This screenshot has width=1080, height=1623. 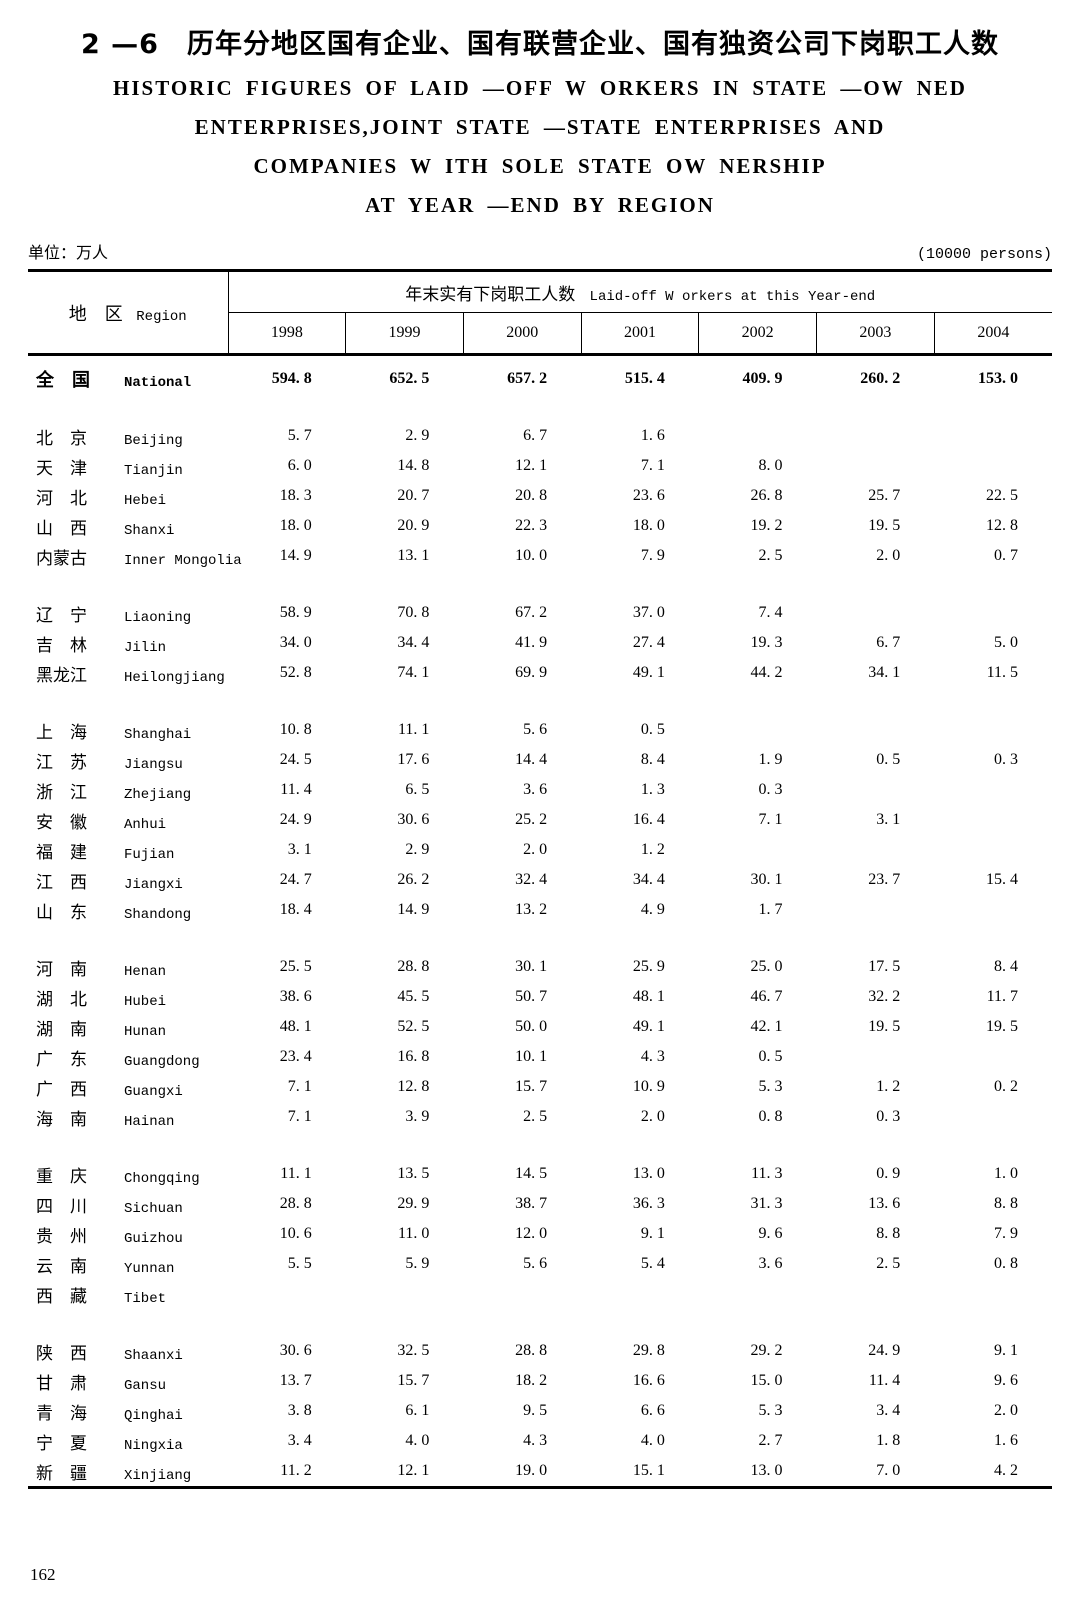 What do you see at coordinates (413, 1470) in the screenshot?
I see `value-cell: 12. 1` at bounding box center [413, 1470].